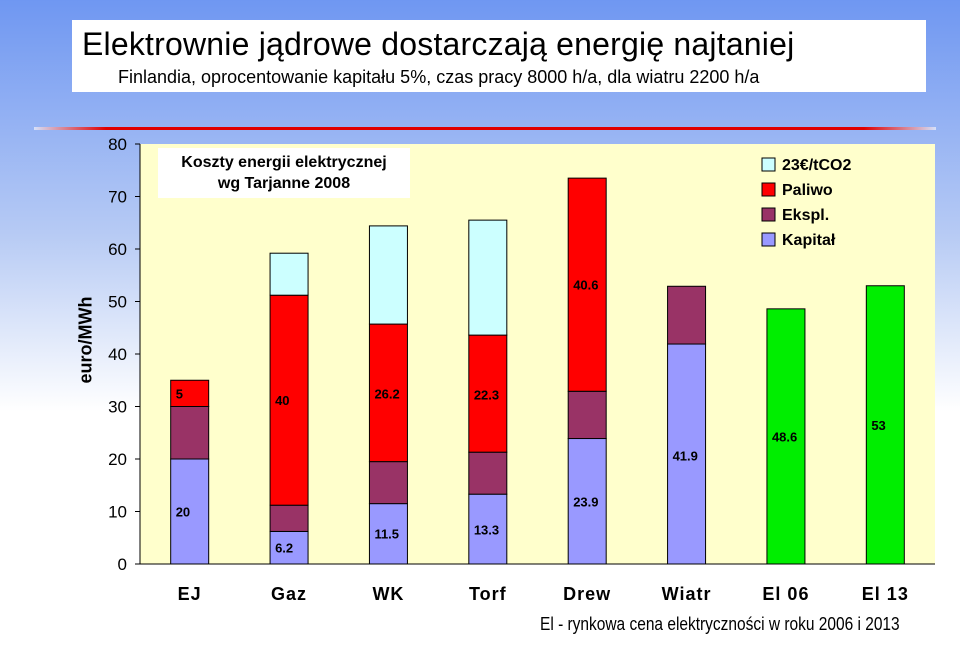 This screenshot has height=664, width=960. What do you see at coordinates (117, 197) in the screenshot?
I see `y-tick-label: 70` at bounding box center [117, 197].